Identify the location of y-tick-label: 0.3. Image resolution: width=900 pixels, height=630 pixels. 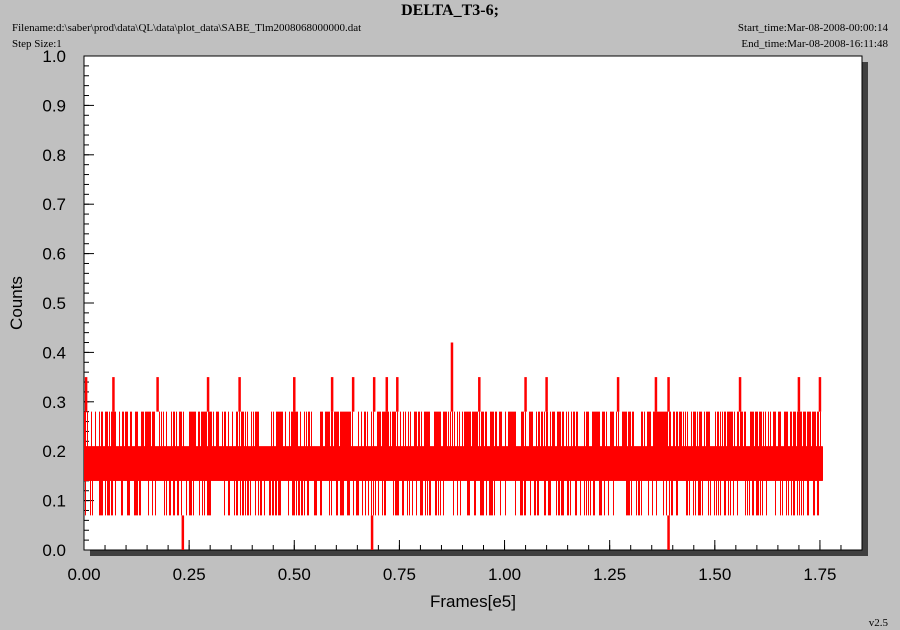
(54, 402).